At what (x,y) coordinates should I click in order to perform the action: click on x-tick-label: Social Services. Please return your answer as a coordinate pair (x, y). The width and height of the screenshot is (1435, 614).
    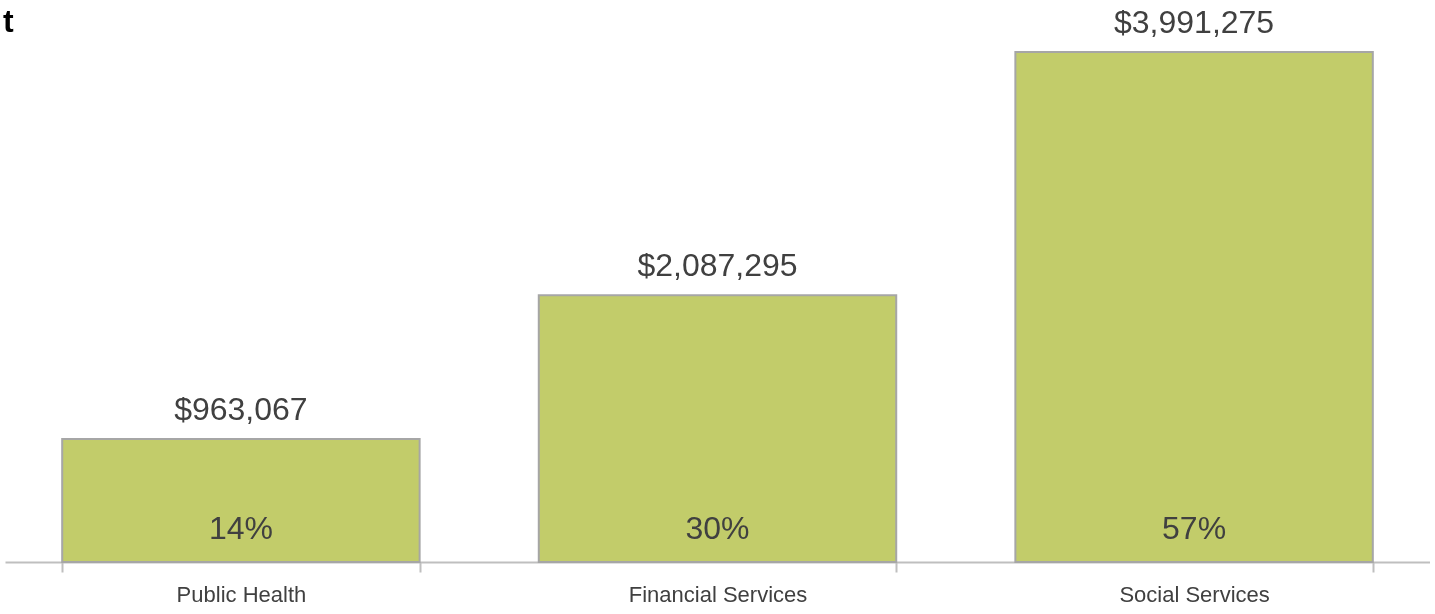
    Looking at the image, I should click on (1194, 594).